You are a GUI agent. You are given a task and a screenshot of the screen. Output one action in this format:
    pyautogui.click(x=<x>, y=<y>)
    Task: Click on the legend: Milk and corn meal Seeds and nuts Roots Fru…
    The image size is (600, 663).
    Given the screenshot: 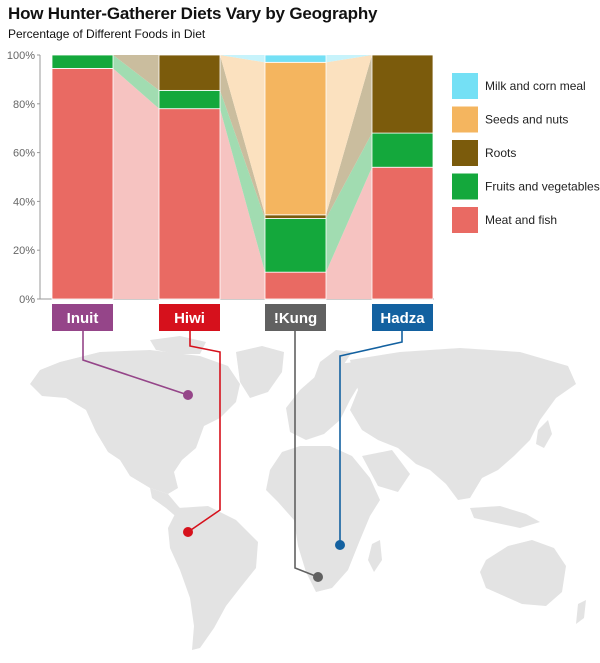 What is the action you would take?
    pyautogui.click(x=526, y=153)
    